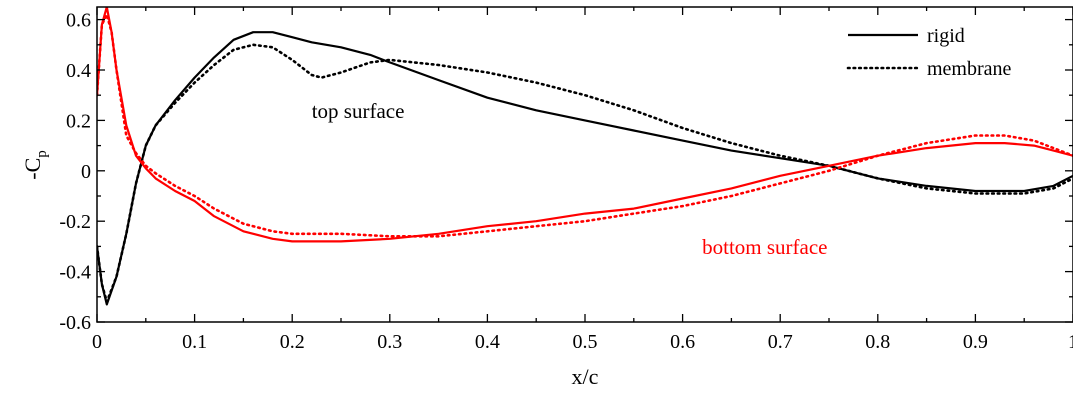  What do you see at coordinates (292, 342) in the screenshot?
I see `x-tick-label: 0.2` at bounding box center [292, 342].